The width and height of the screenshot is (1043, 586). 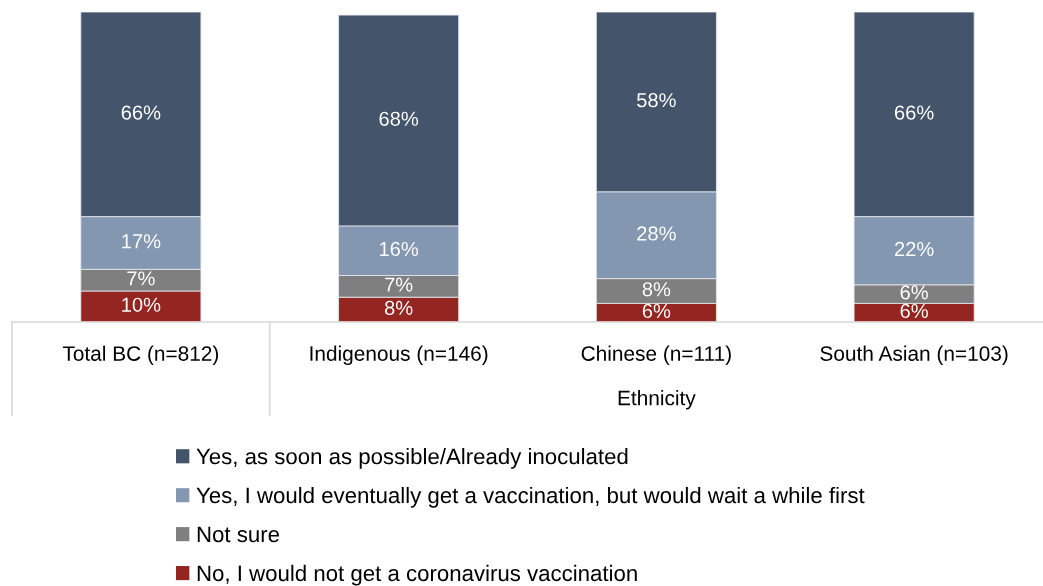 What do you see at coordinates (140, 355) in the screenshot?
I see `x-tick-label: Total BC (n=812)` at bounding box center [140, 355].